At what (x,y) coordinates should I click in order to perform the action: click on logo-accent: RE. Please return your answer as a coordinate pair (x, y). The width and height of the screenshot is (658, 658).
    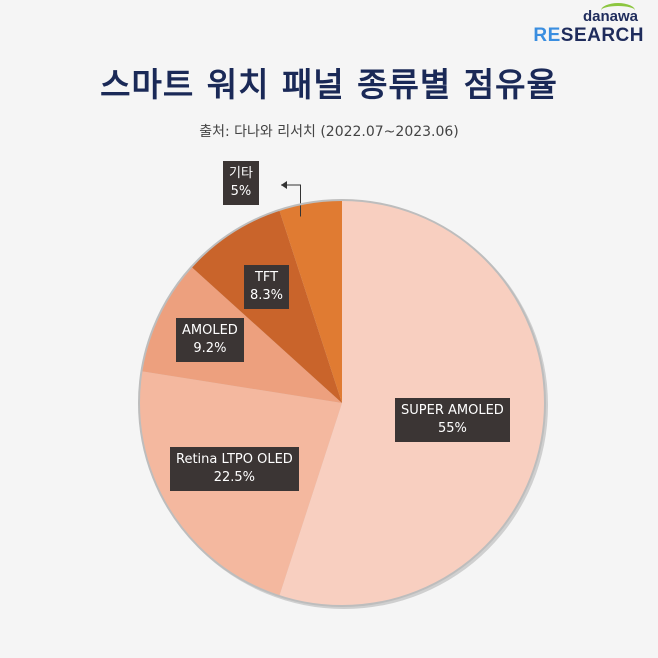
    Looking at the image, I should click on (547, 35).